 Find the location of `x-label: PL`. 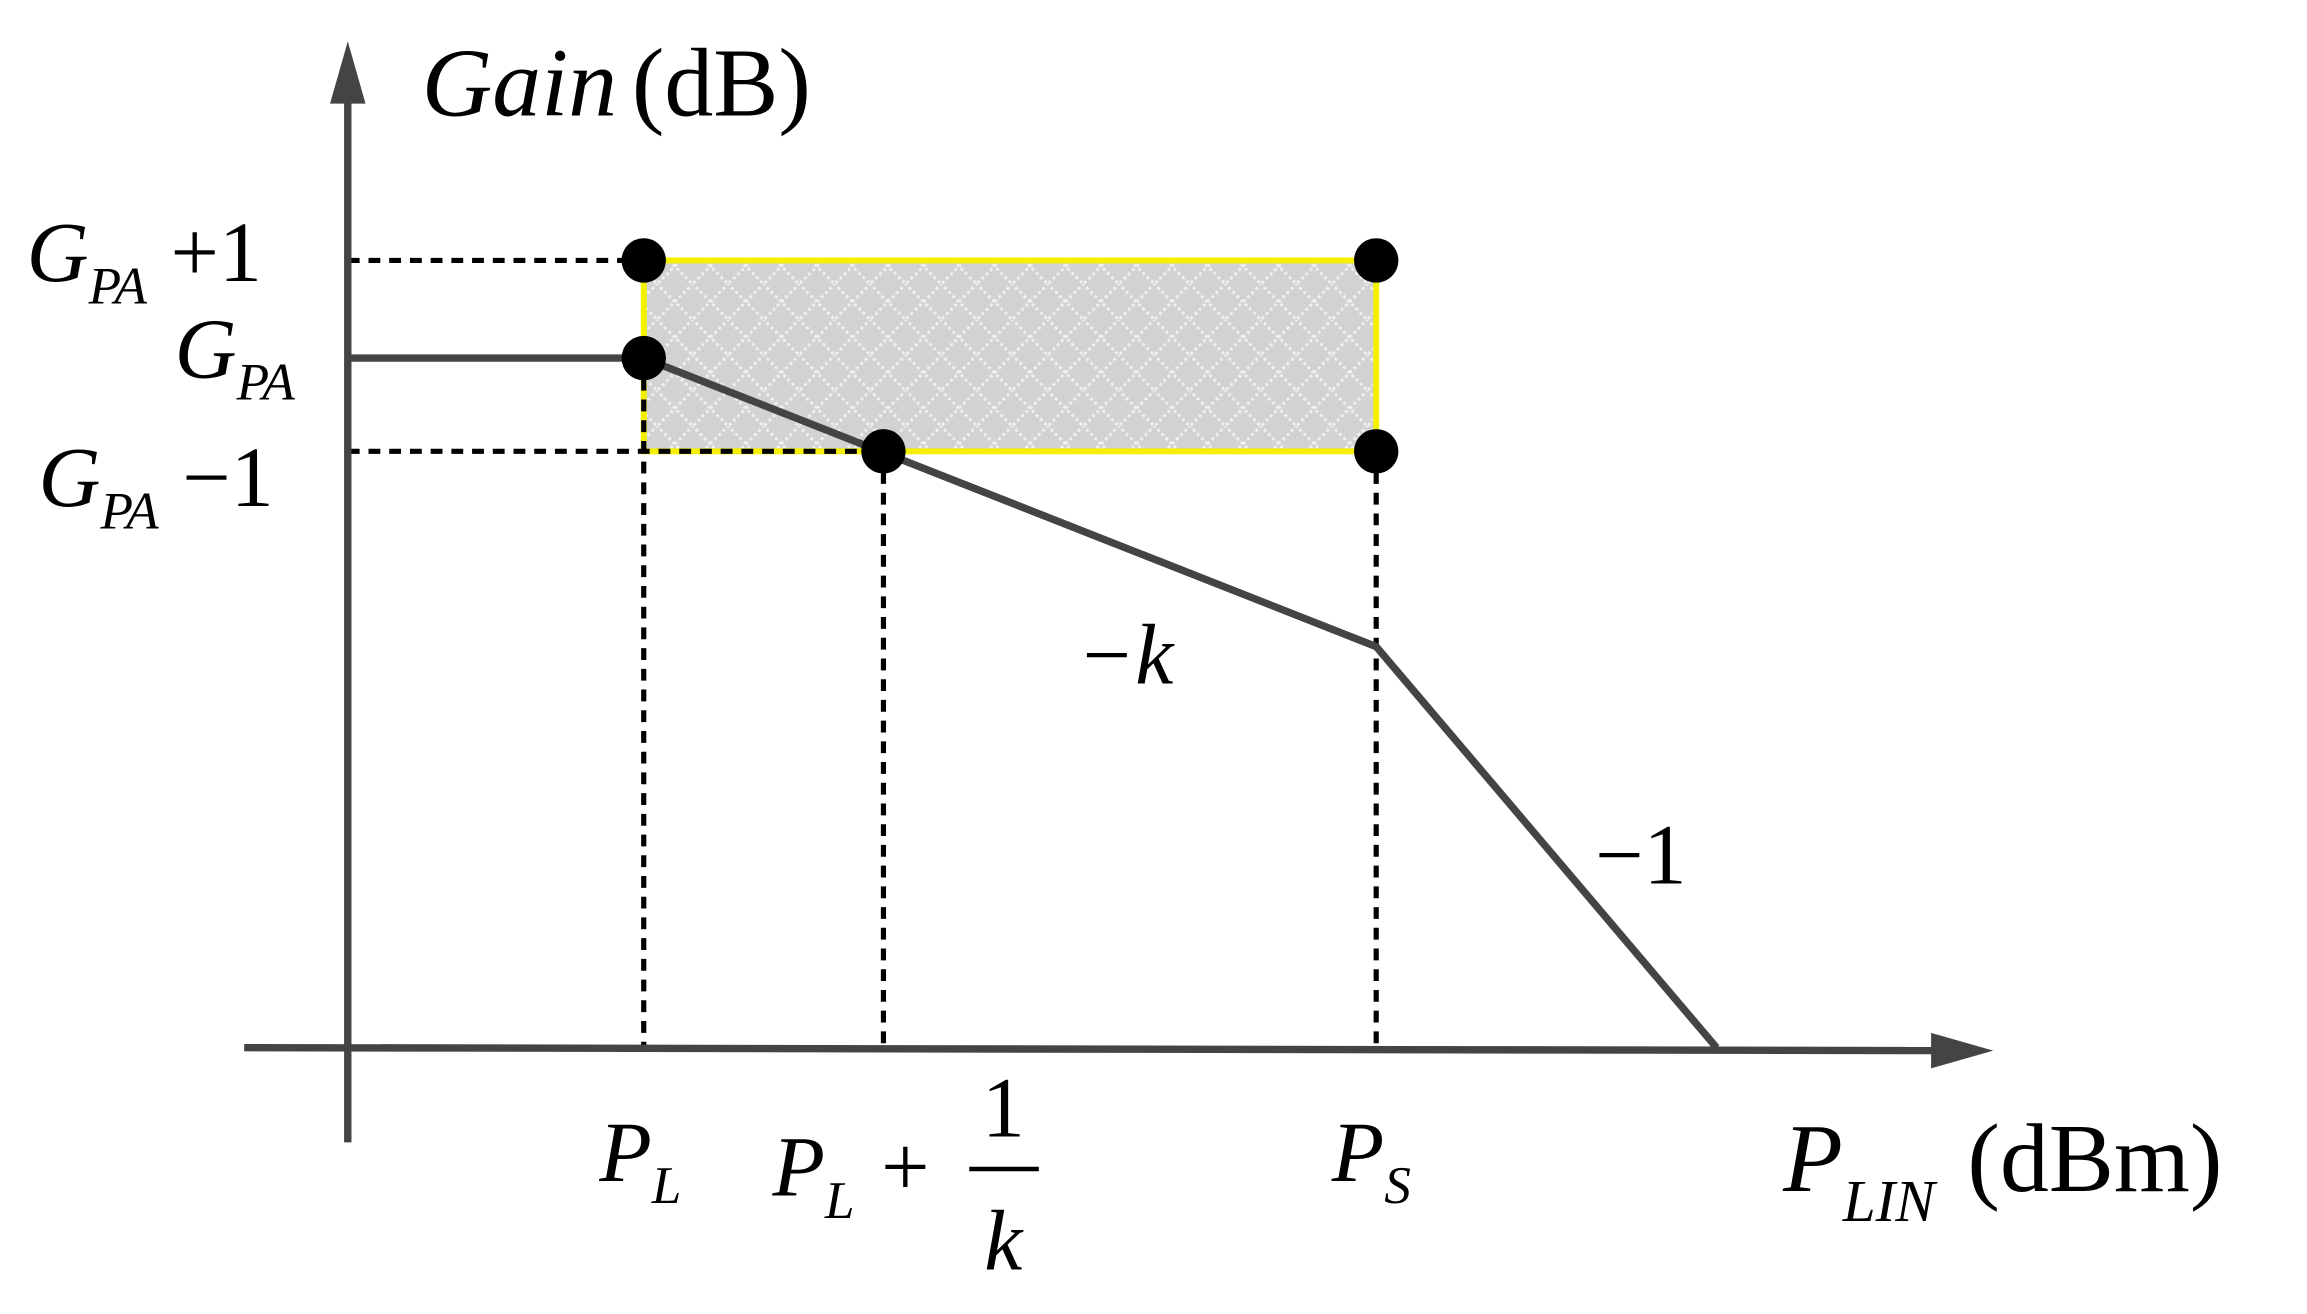

x-label: PL is located at coordinates (639, 1160).